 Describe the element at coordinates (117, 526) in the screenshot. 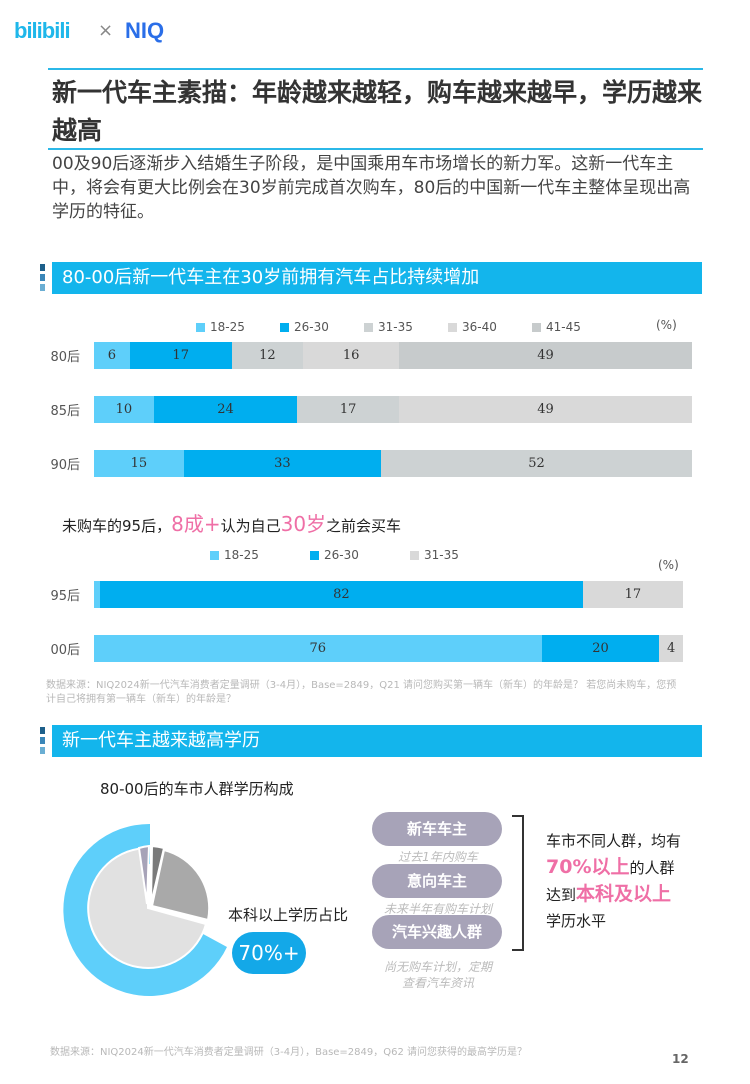

I see `subtitle-text: 未购车的95后，` at that location.